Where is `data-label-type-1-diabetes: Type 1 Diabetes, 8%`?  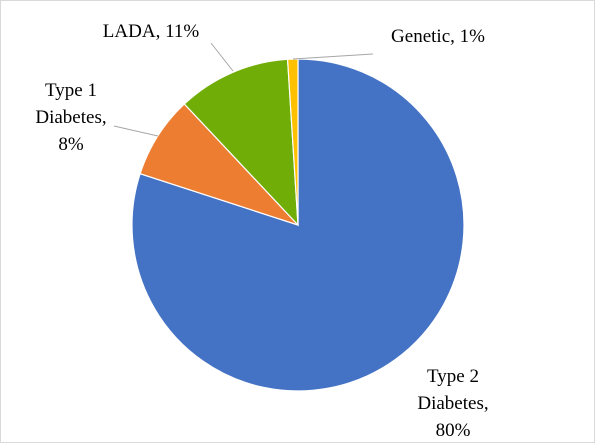 data-label-type-1-diabetes: Type 1 Diabetes, 8% is located at coordinates (70, 117).